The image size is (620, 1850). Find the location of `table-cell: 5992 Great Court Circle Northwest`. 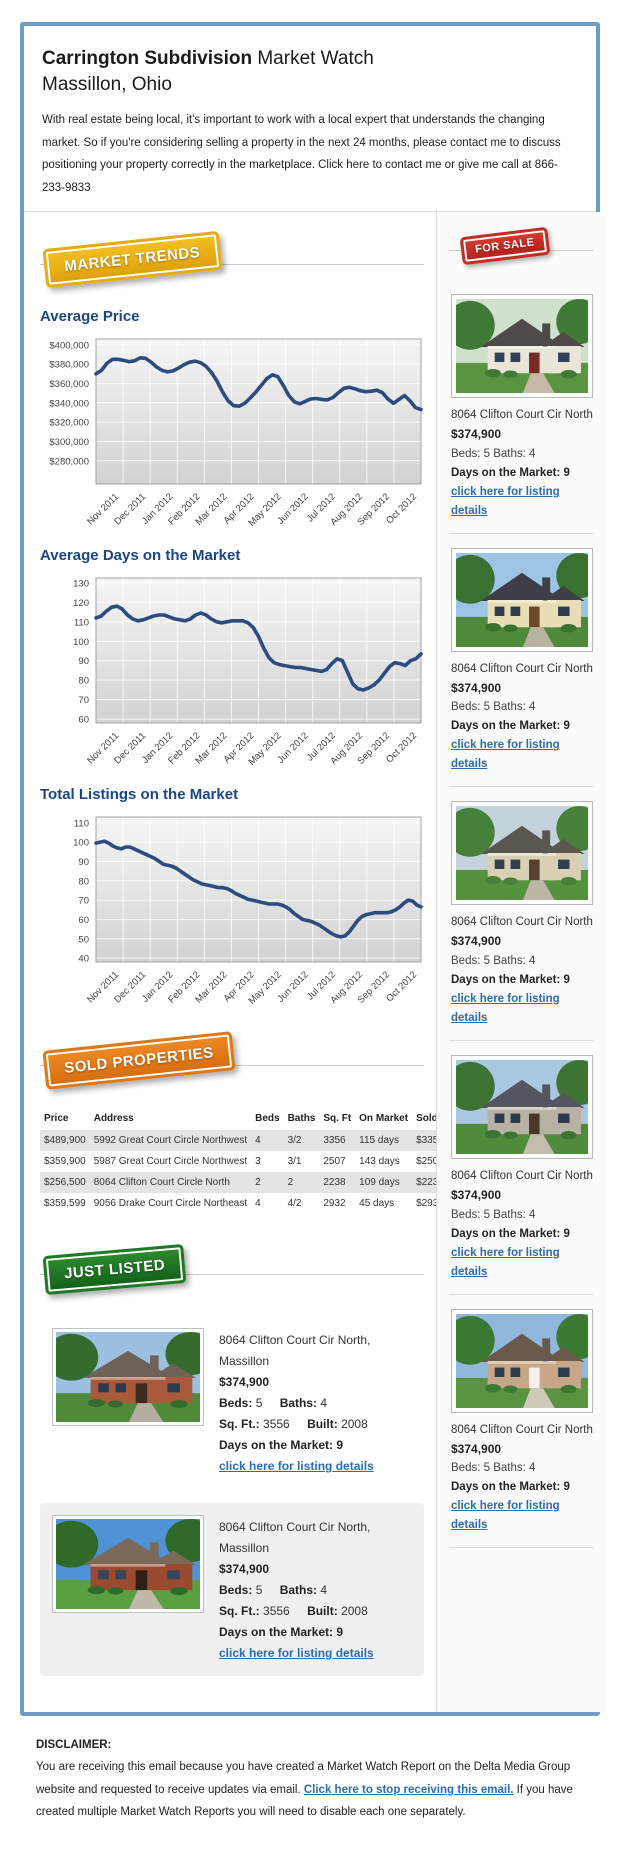

table-cell: 5992 Great Court Circle Northwest is located at coordinates (170, 1140).